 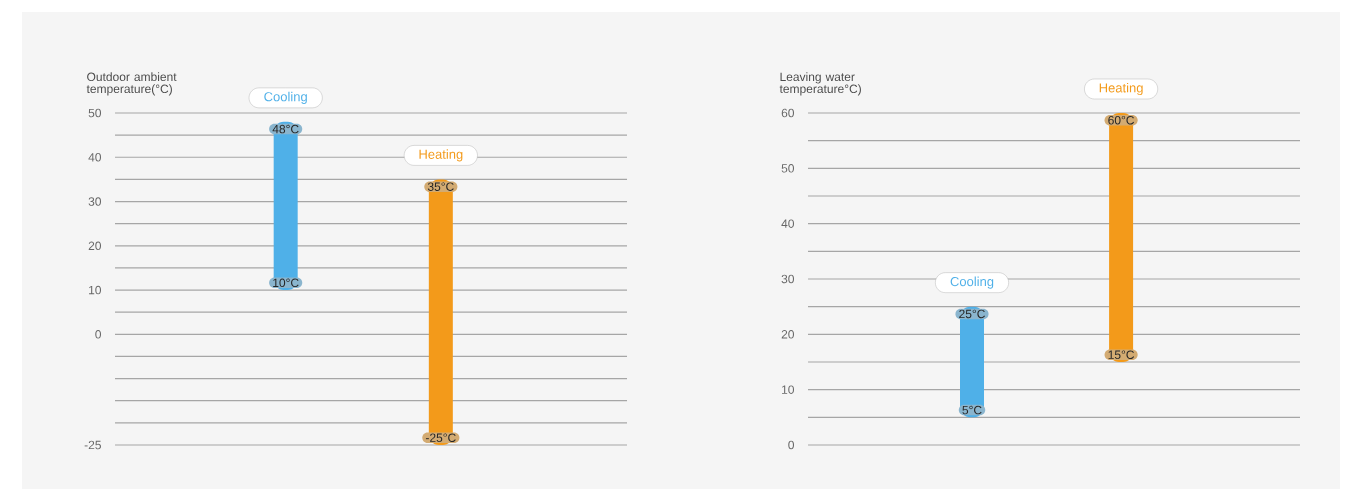 What do you see at coordinates (820, 84) in the screenshot?
I see `y-axis-title: Leaving water temperature°C)` at bounding box center [820, 84].